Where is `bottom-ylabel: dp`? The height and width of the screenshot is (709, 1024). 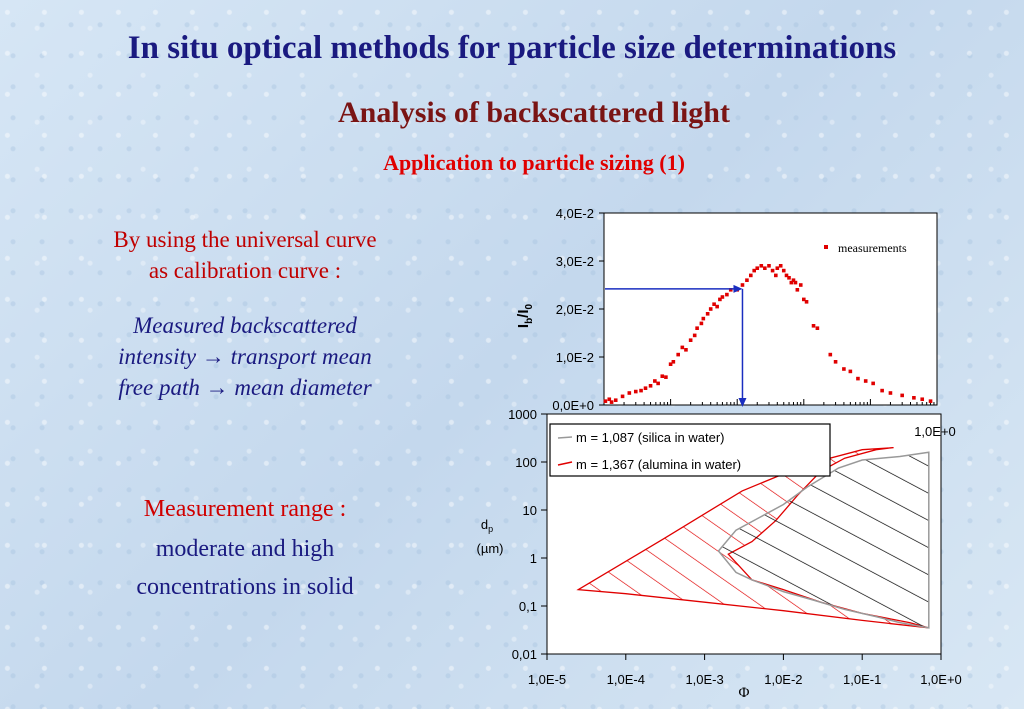 bottom-ylabel: dp is located at coordinates (487, 525).